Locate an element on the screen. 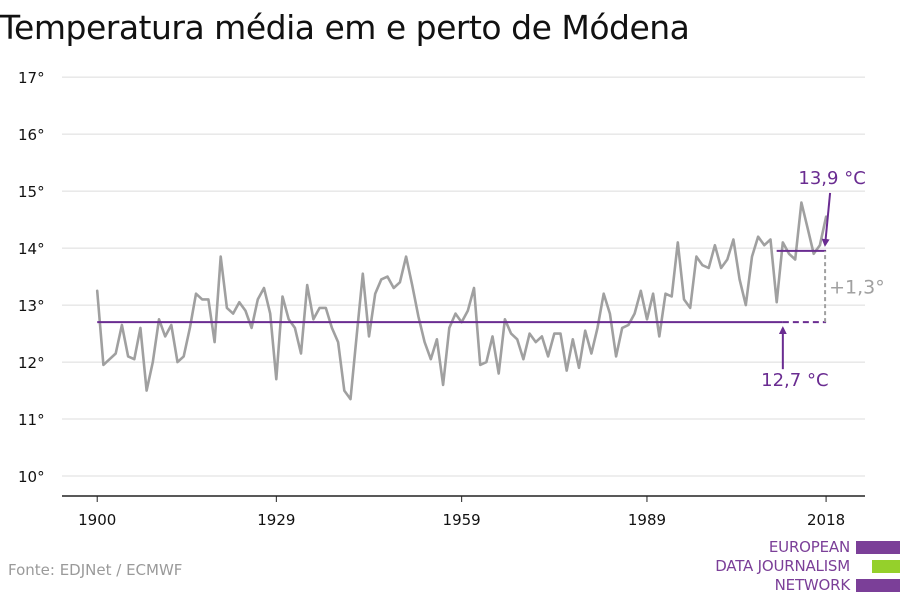  y-tick-label-15: 15° is located at coordinates (31, 192).